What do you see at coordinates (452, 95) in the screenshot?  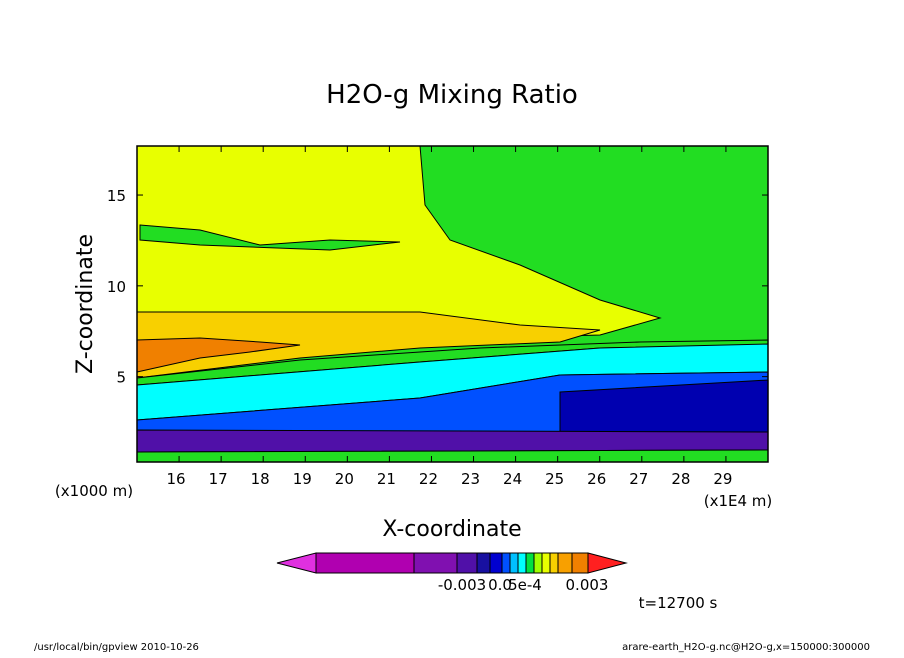 I see `chart-title: H2O-g Mixing Ratio` at bounding box center [452, 95].